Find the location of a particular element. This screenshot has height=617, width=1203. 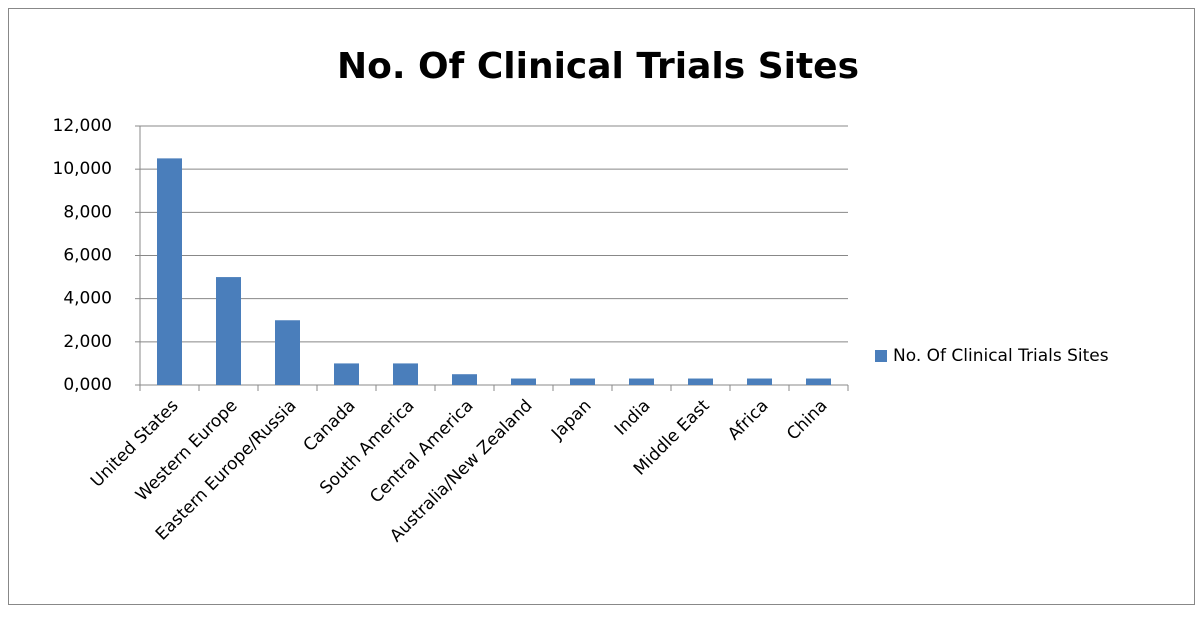

y-tick-label: 4,000 is located at coordinates (87, 299).